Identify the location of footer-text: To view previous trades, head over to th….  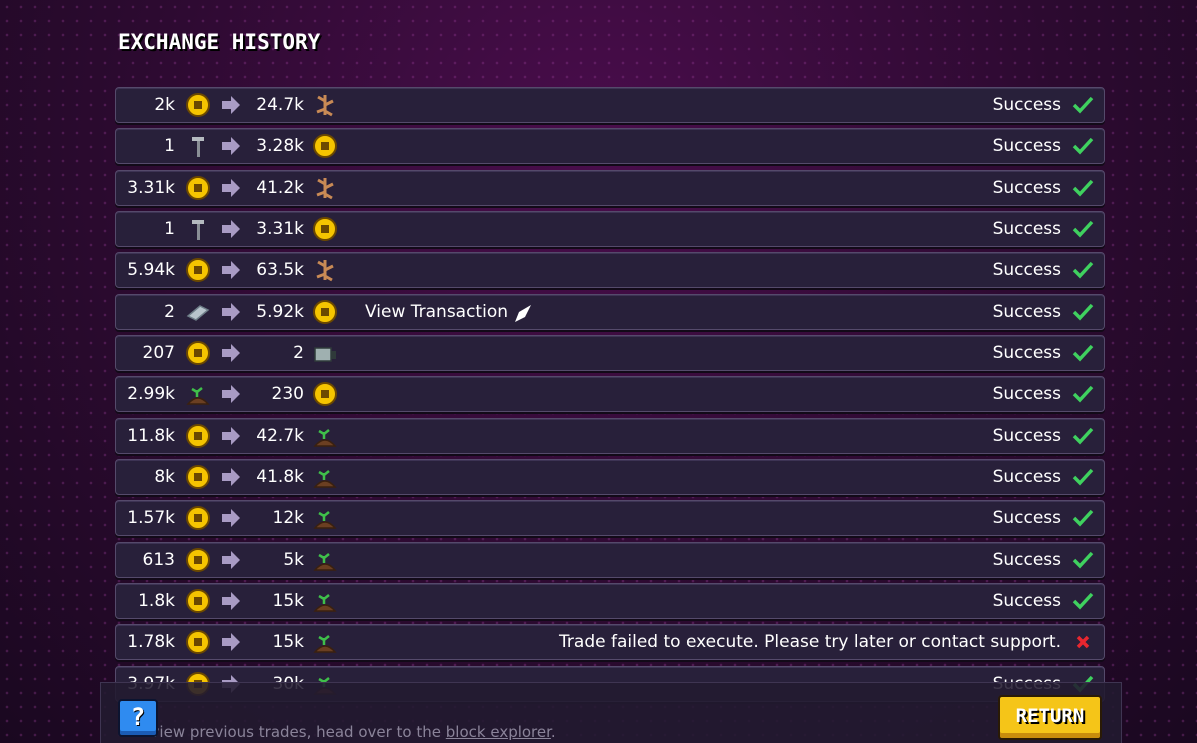
(285, 732).